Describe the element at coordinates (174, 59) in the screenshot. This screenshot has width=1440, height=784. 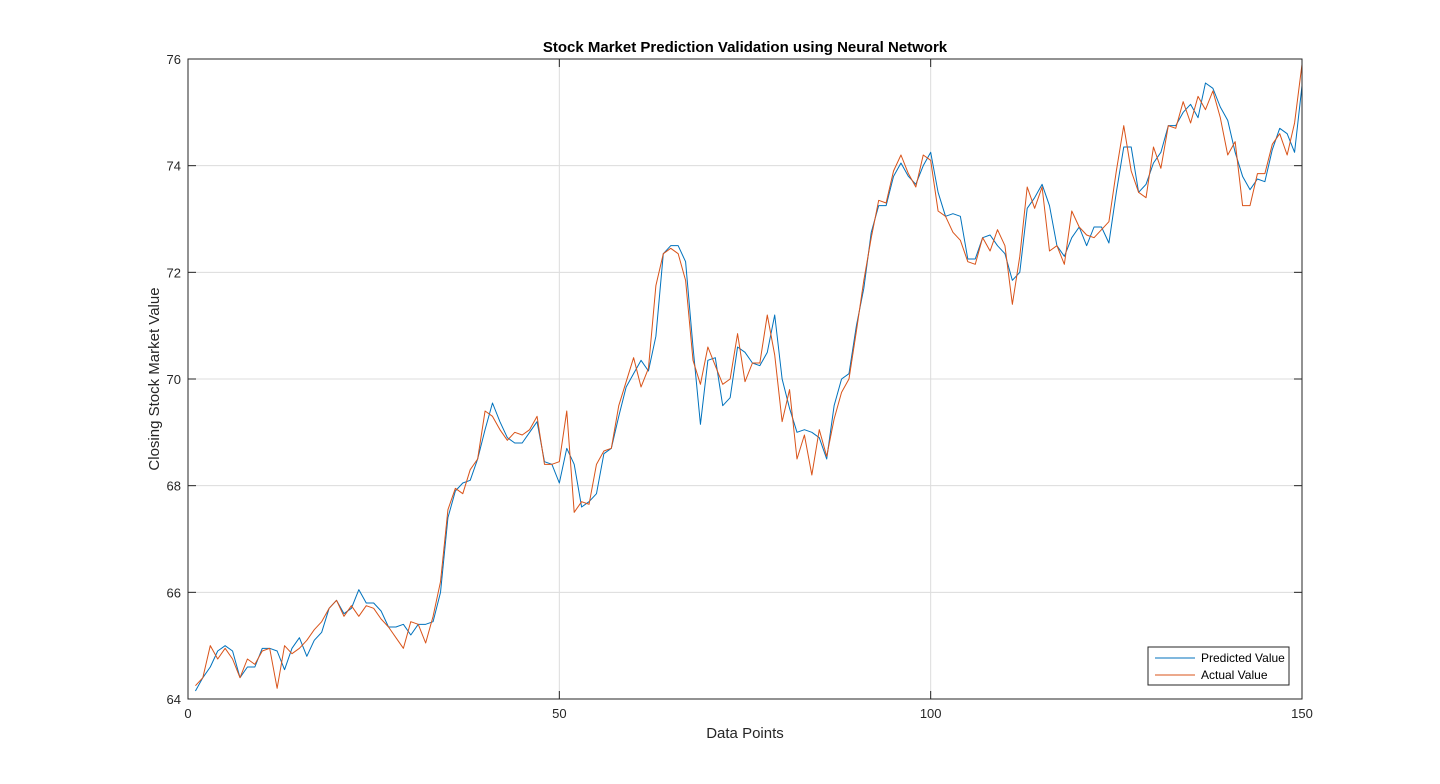
I see `y-tick-label: 76` at that location.